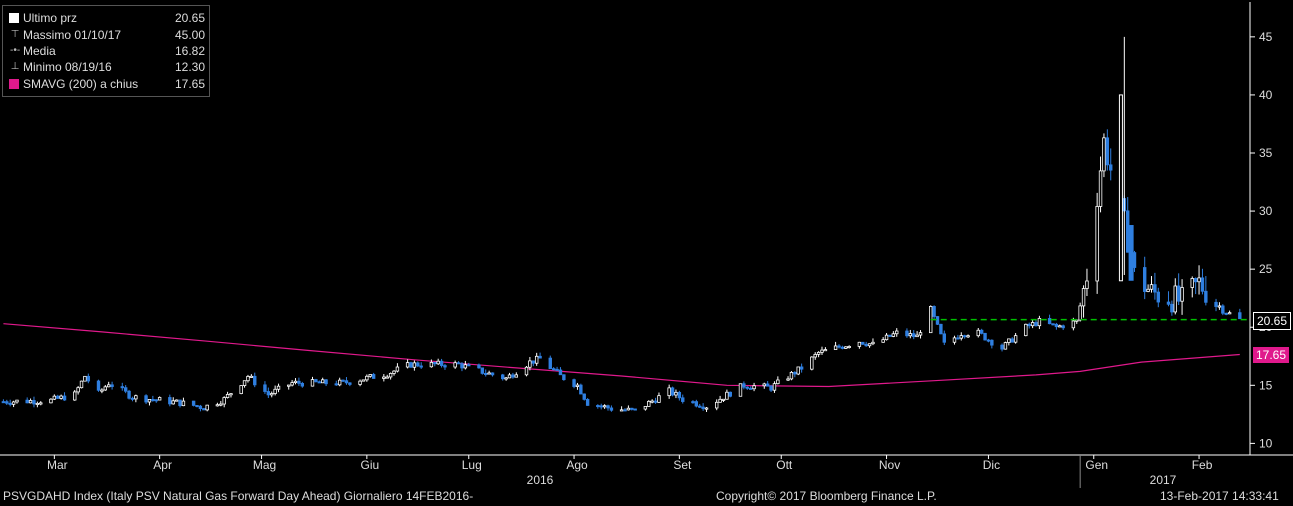 Image resolution: width=1293 pixels, height=506 pixels. Describe the element at coordinates (15, 66) in the screenshot. I see `min-marker-icon: ⊥` at that location.